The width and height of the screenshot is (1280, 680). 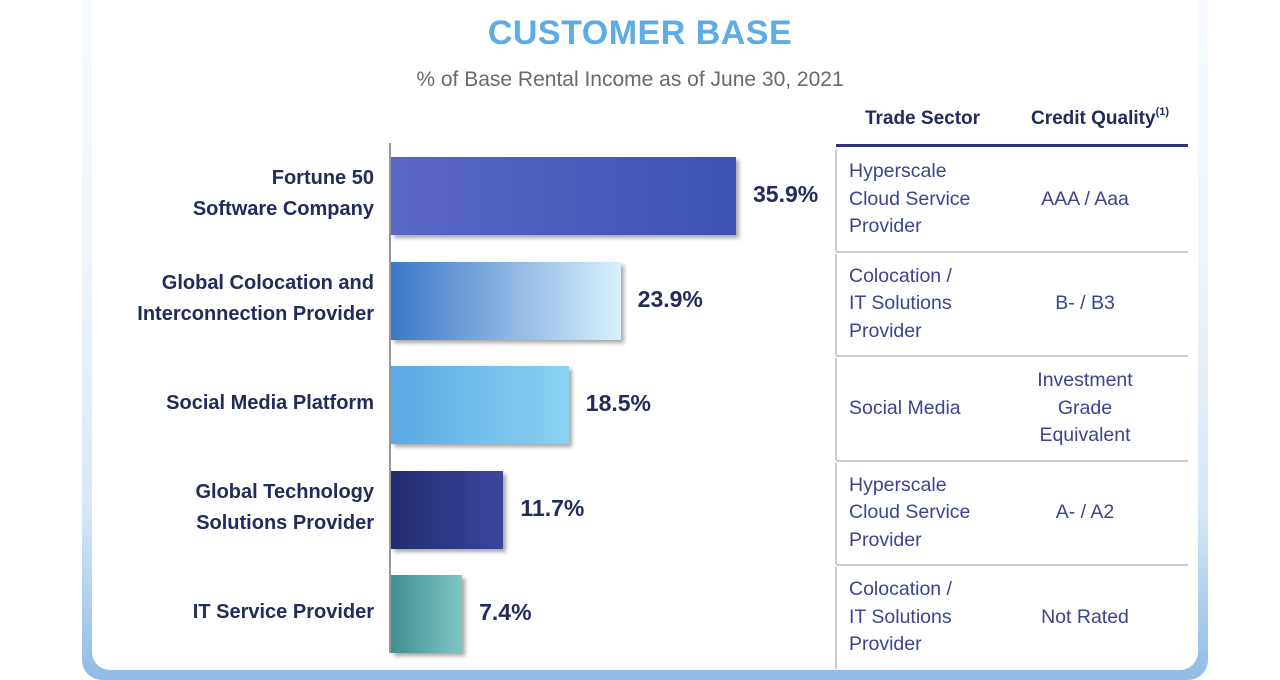 I want to click on data-label: 11.7%, so click(x=552, y=507).